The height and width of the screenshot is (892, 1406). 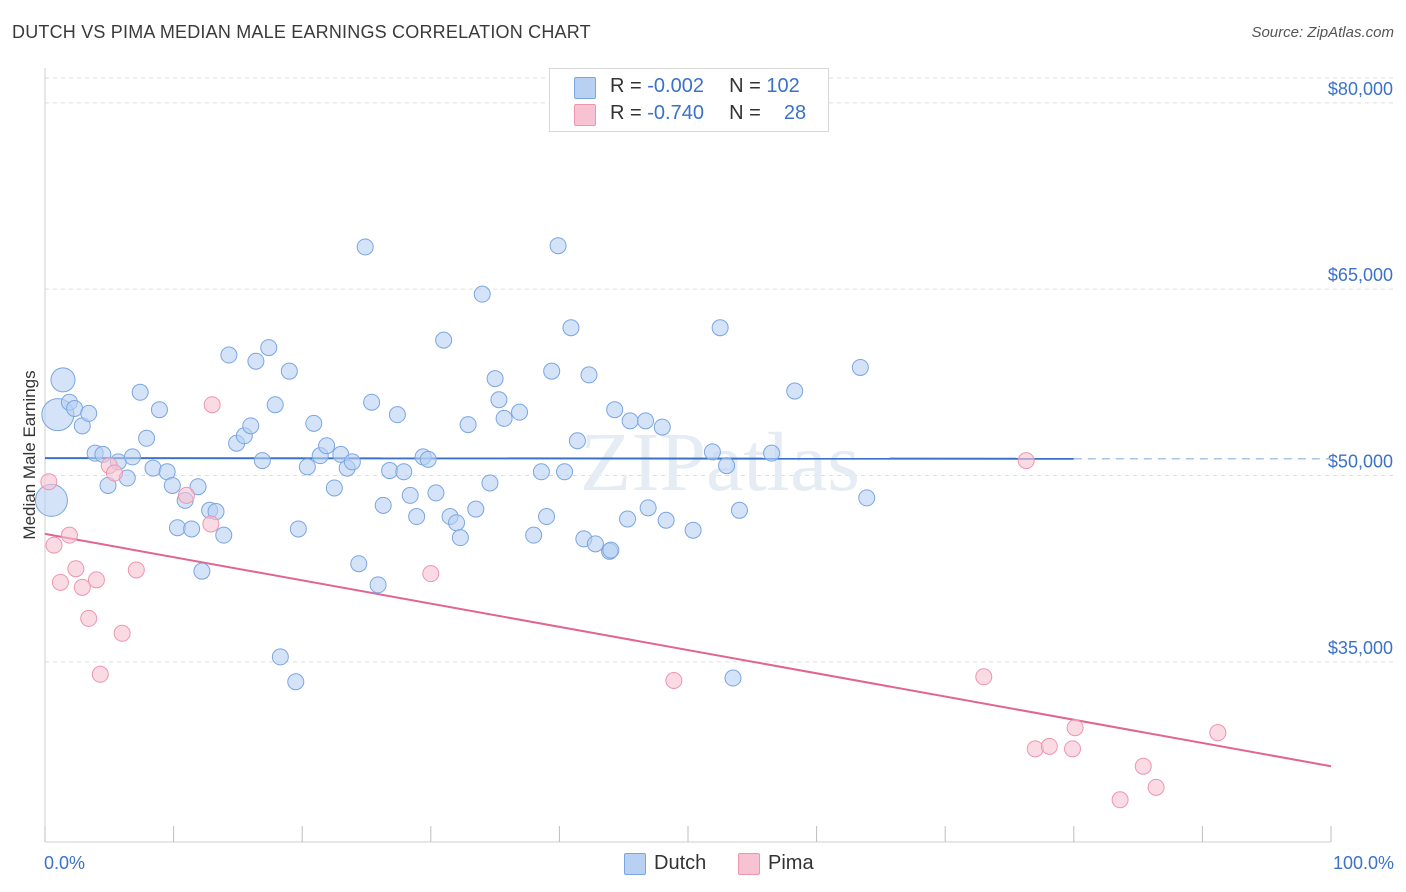 I want to click on legend-dutch-r-value: -0.002, so click(x=675, y=86).